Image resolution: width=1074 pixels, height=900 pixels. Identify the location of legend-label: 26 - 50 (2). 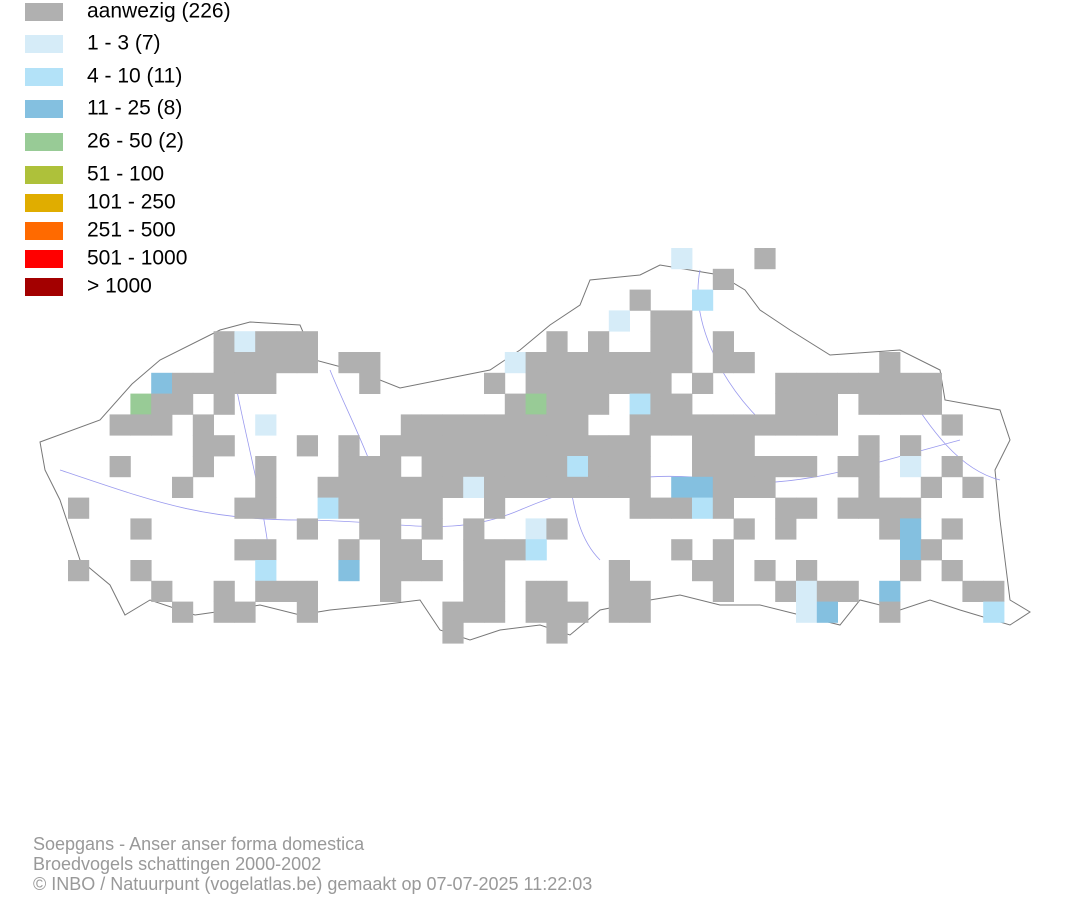
(135, 141).